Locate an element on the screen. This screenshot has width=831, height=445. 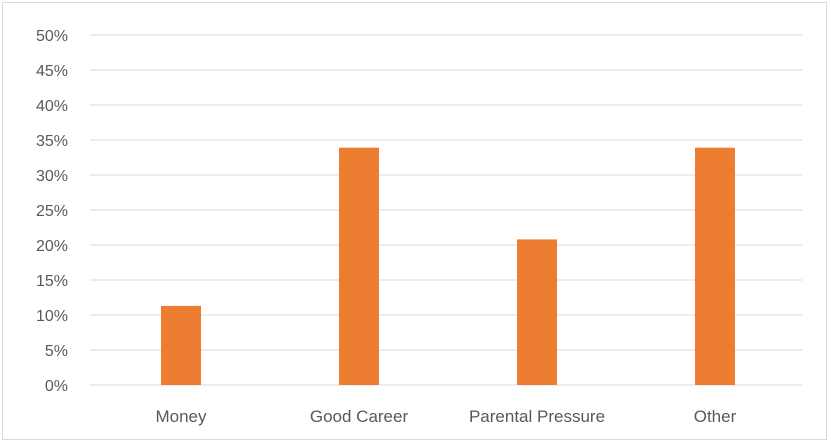
y-tick-label: 50% is located at coordinates (52, 36).